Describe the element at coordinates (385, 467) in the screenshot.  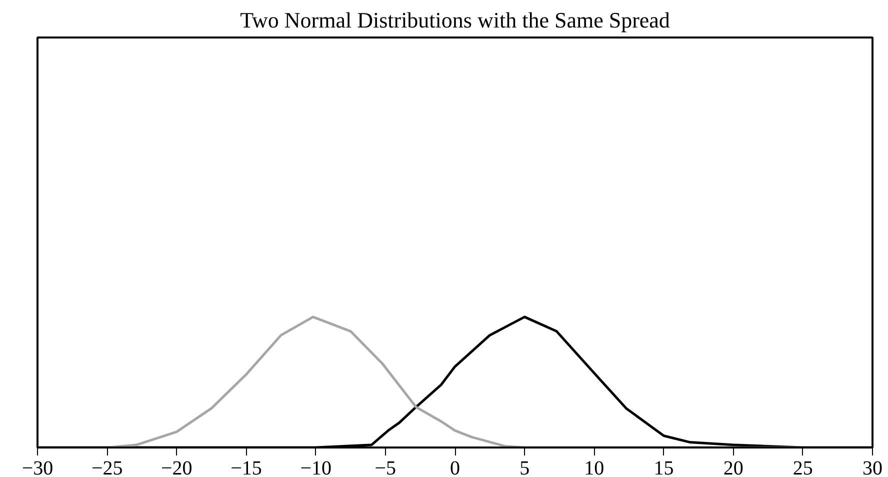
I see `x-tick-label: −5` at that location.